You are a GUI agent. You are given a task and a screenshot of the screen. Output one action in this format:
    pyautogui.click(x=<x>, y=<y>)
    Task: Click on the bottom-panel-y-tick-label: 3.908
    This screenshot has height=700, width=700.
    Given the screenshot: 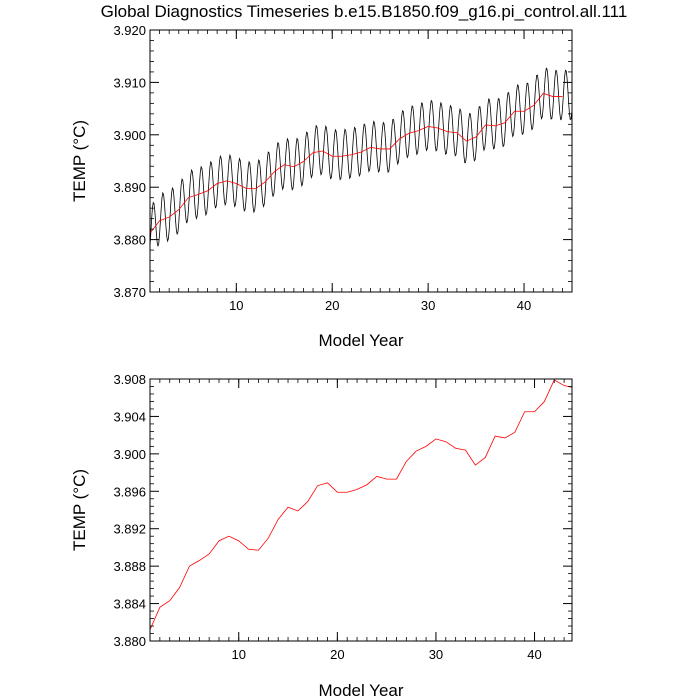 What is the action you would take?
    pyautogui.click(x=129, y=379)
    